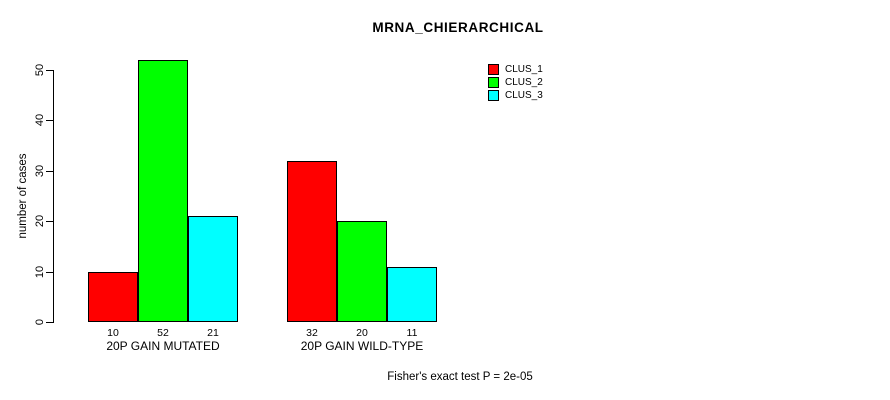  Describe the element at coordinates (412, 333) in the screenshot. I see `bar-value-label-clus_3-group2: 11` at that location.